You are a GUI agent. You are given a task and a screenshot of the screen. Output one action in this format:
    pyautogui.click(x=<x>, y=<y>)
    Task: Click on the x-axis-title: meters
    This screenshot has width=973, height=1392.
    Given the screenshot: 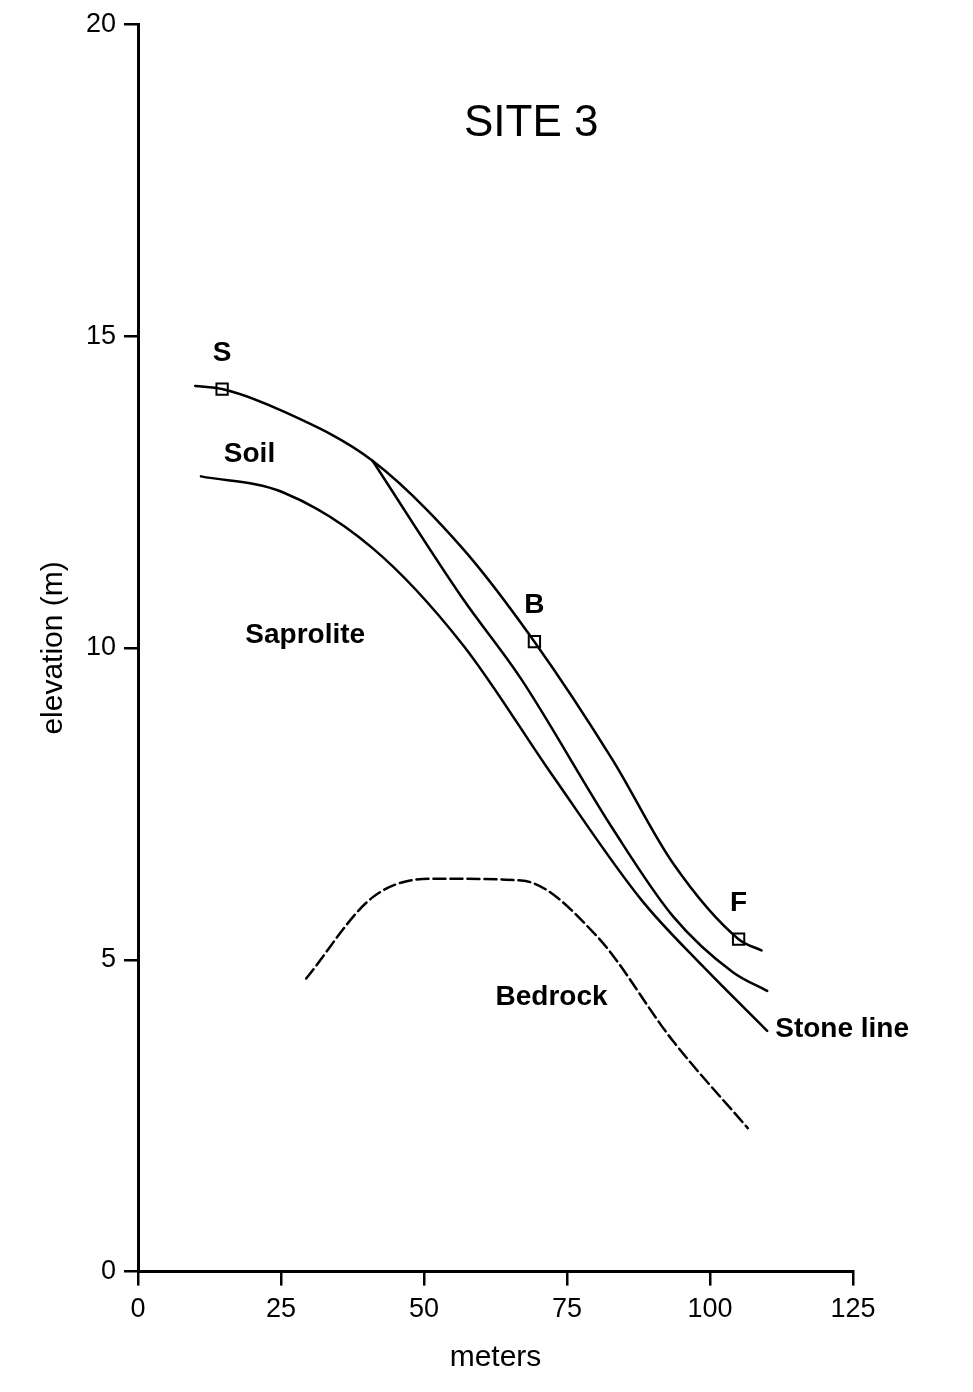 What is the action you would take?
    pyautogui.click(x=495, y=1356)
    